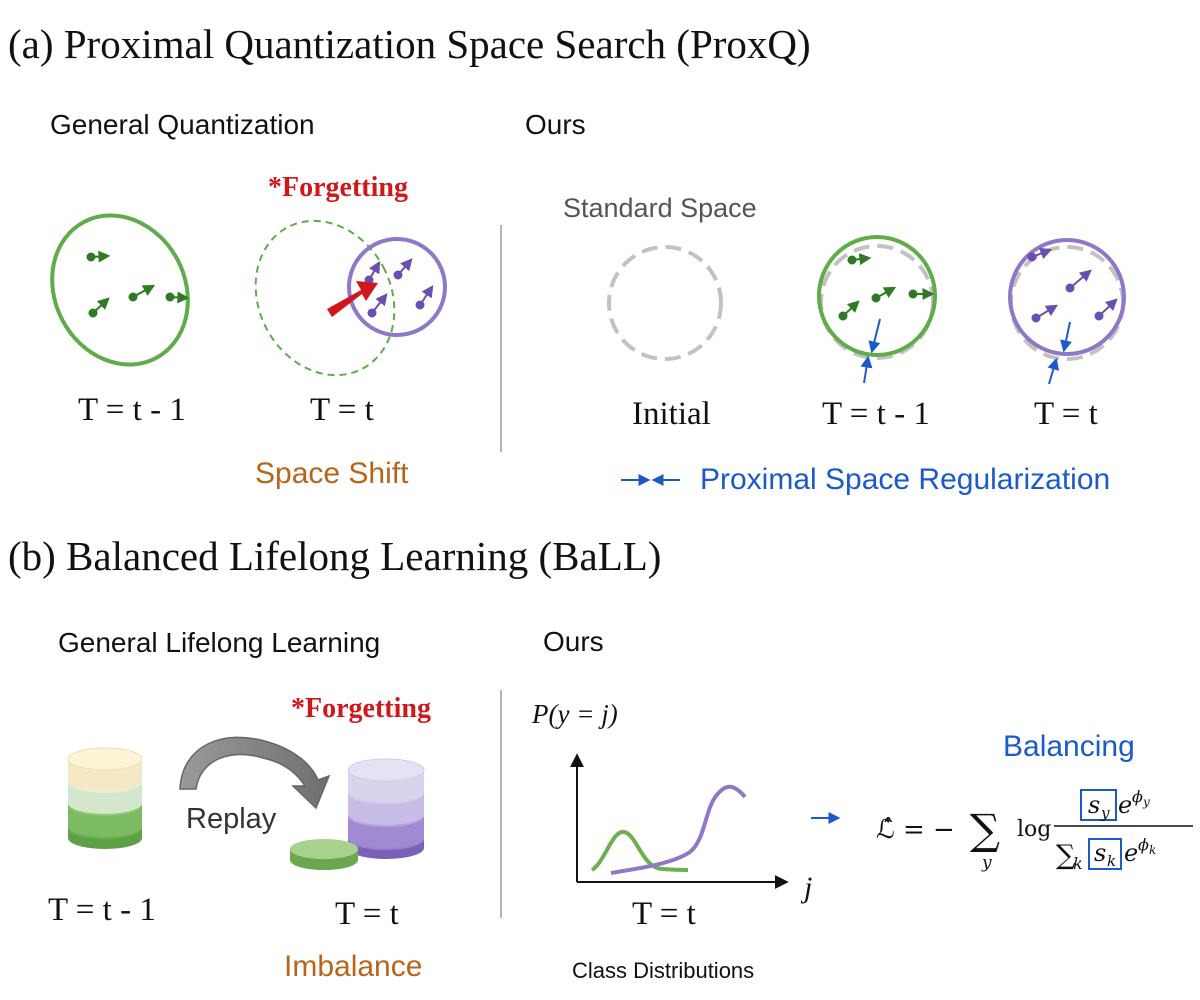 The width and height of the screenshot is (1200, 1000). I want to click on formula-num-s: s, so click(1094, 805).